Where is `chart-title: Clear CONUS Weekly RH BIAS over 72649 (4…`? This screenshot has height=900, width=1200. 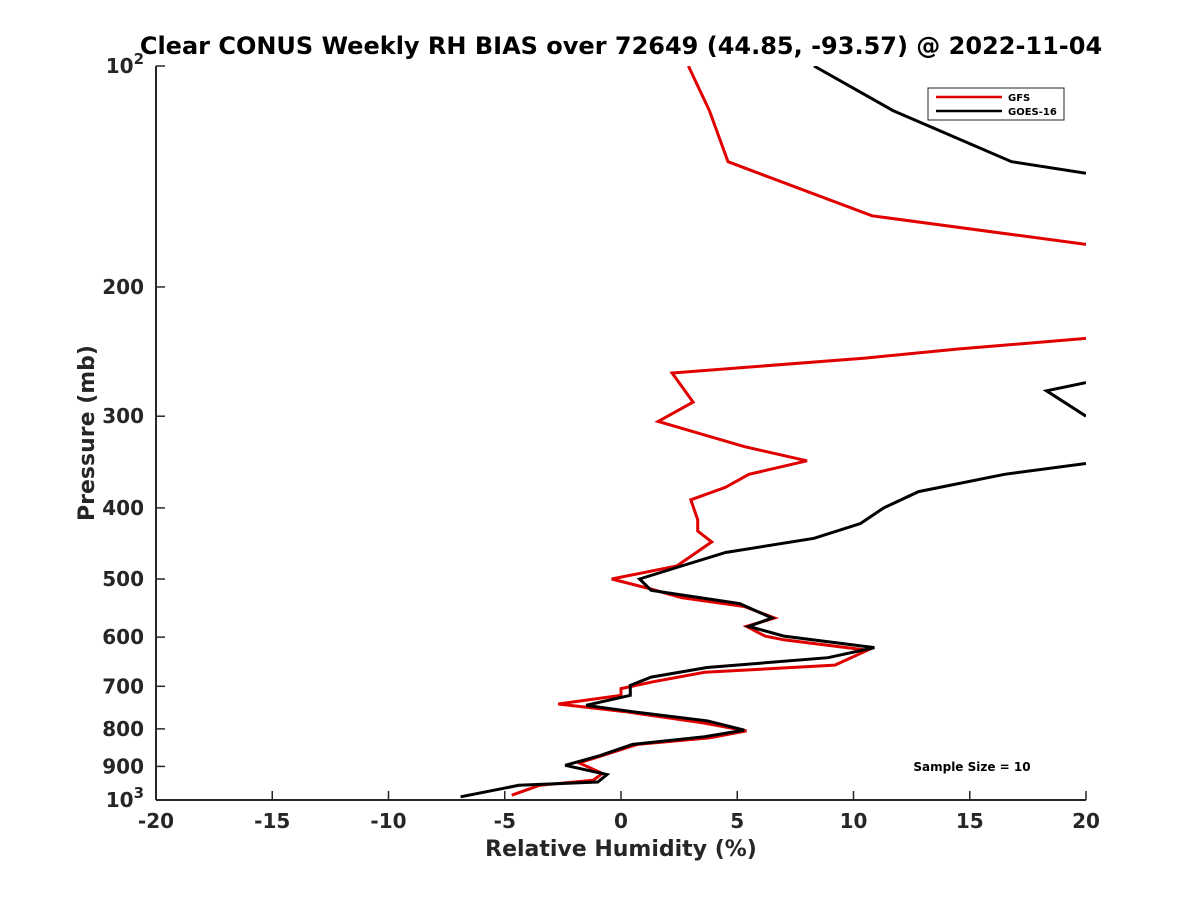
chart-title: Clear CONUS Weekly RH BIAS over 72649 (4… is located at coordinates (621, 46).